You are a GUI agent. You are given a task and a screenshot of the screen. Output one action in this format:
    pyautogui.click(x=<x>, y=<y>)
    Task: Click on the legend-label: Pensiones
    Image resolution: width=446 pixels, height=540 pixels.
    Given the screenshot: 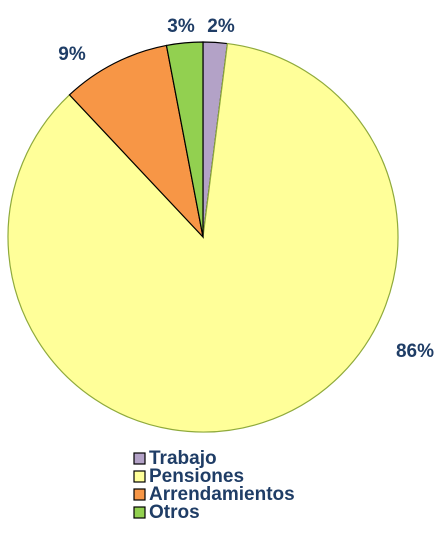 What is the action you would take?
    pyautogui.click(x=196, y=476)
    